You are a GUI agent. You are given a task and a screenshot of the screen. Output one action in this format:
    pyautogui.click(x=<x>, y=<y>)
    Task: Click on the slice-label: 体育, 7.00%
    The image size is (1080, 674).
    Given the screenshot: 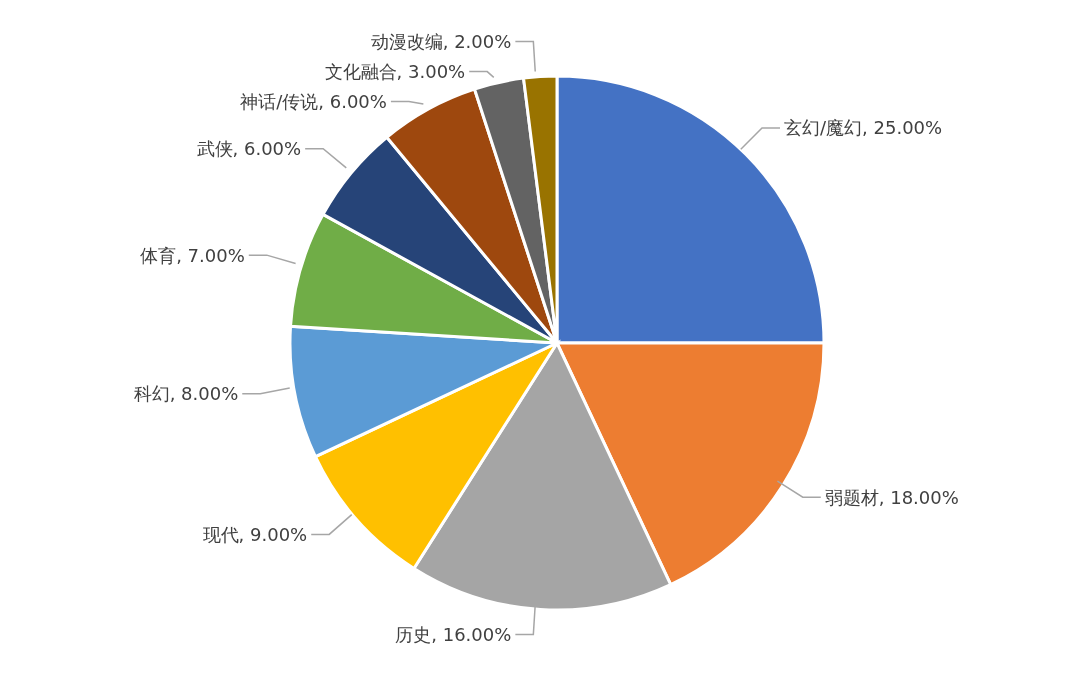 What is the action you would take?
    pyautogui.click(x=192, y=255)
    